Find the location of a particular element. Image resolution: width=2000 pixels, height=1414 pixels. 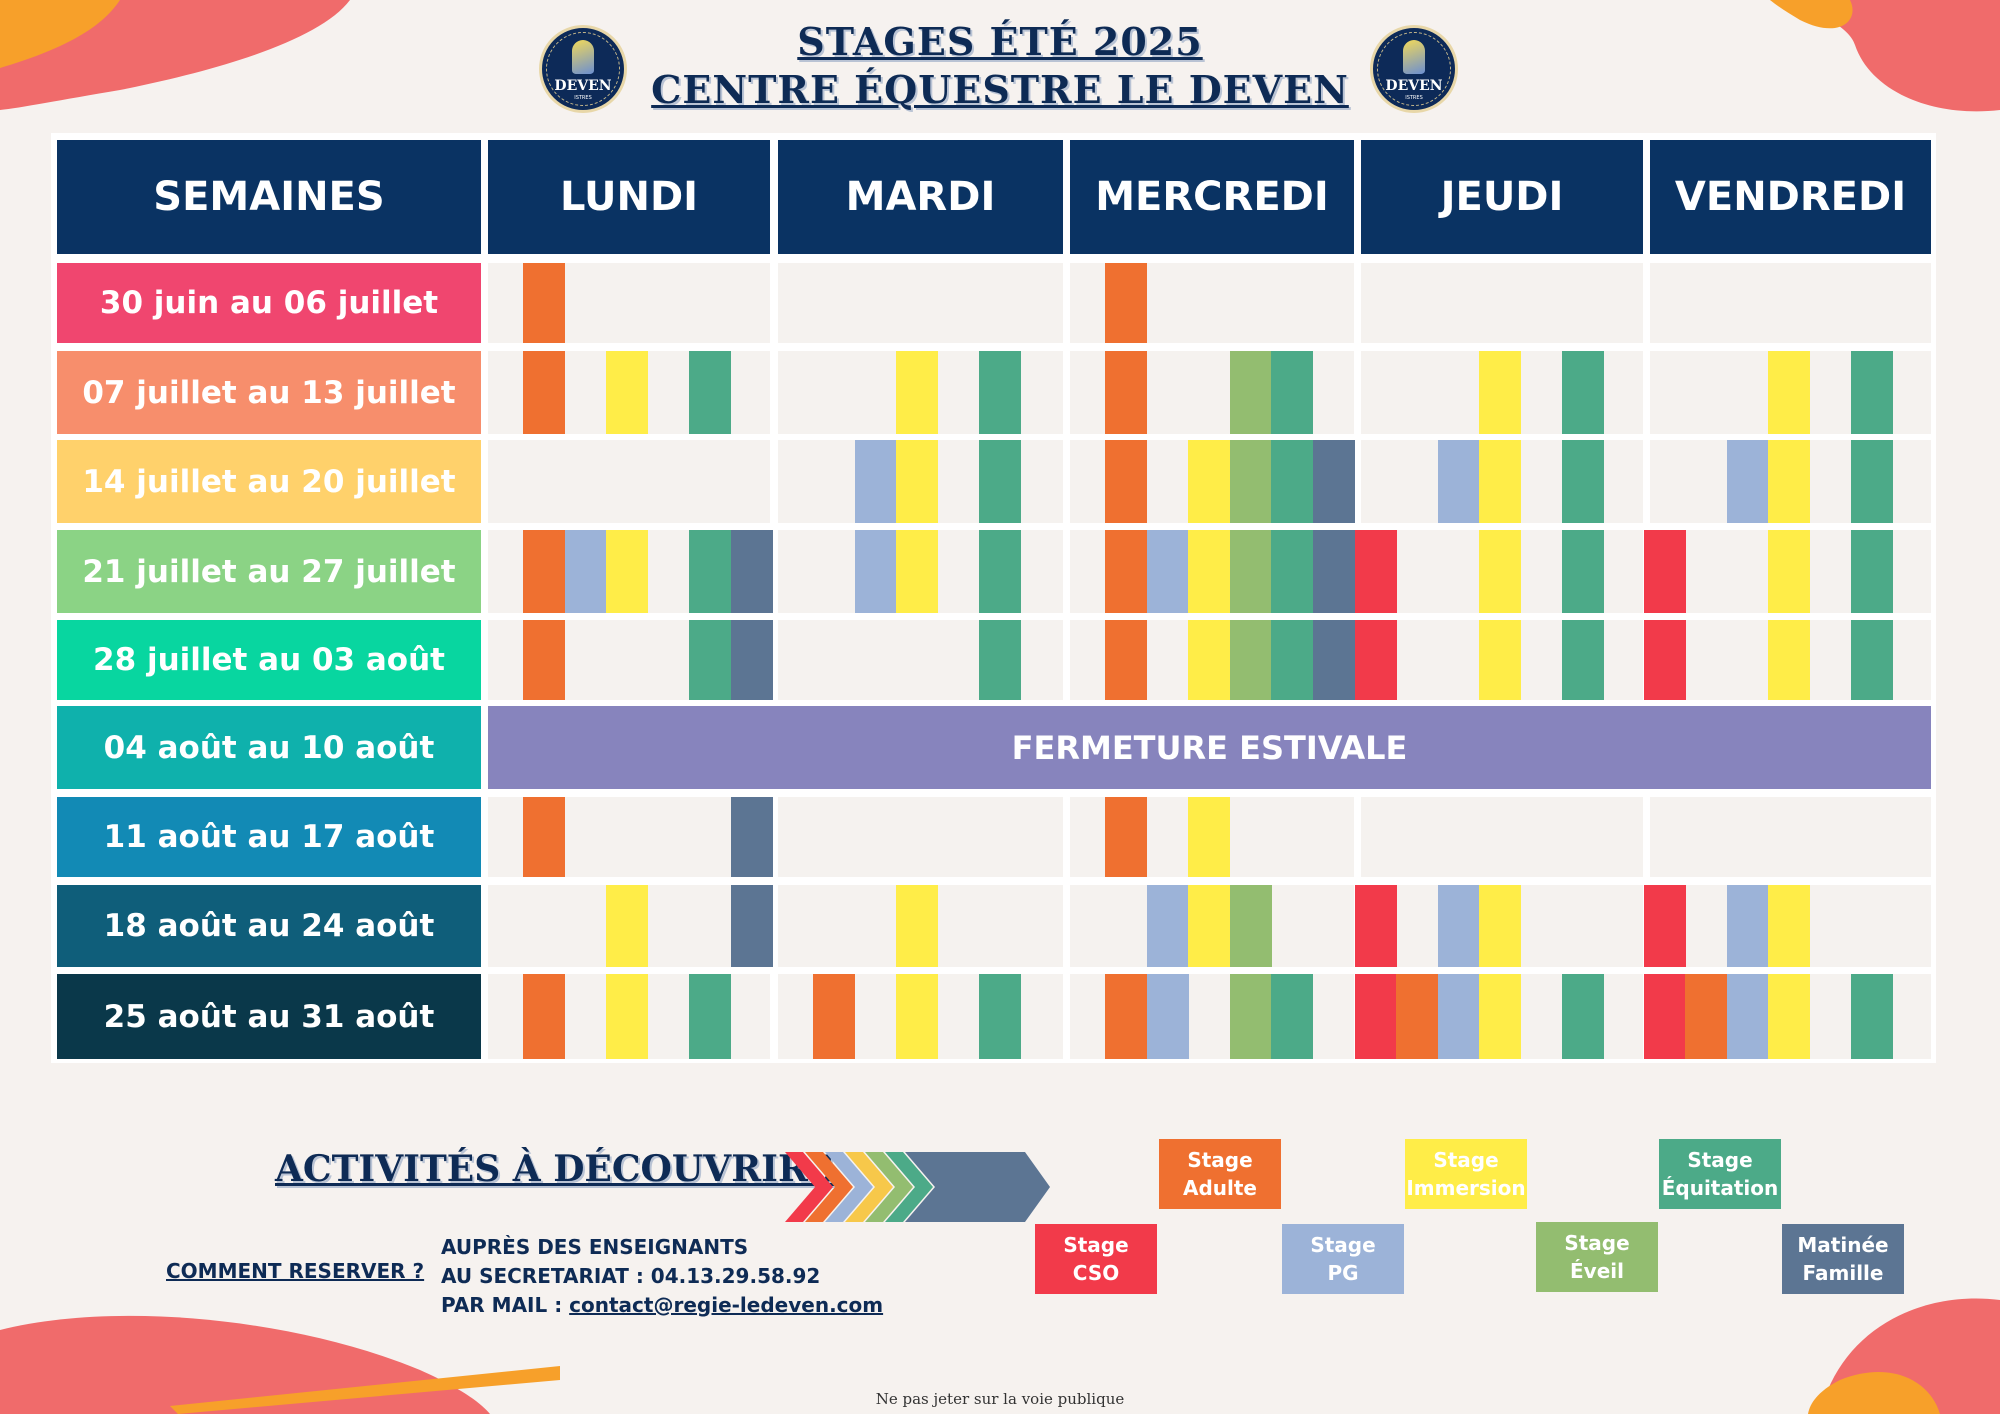

booking-line-teachers: AUPRÈS DES ENSEIGNANTS is located at coordinates (595, 1247).